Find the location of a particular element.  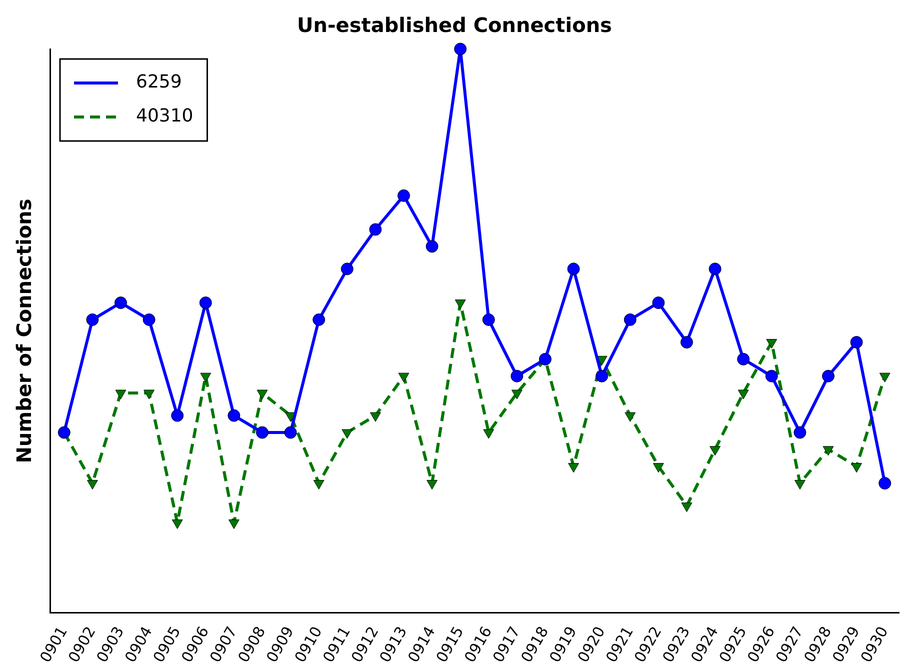

legend-label: 6259 is located at coordinates (159, 82).